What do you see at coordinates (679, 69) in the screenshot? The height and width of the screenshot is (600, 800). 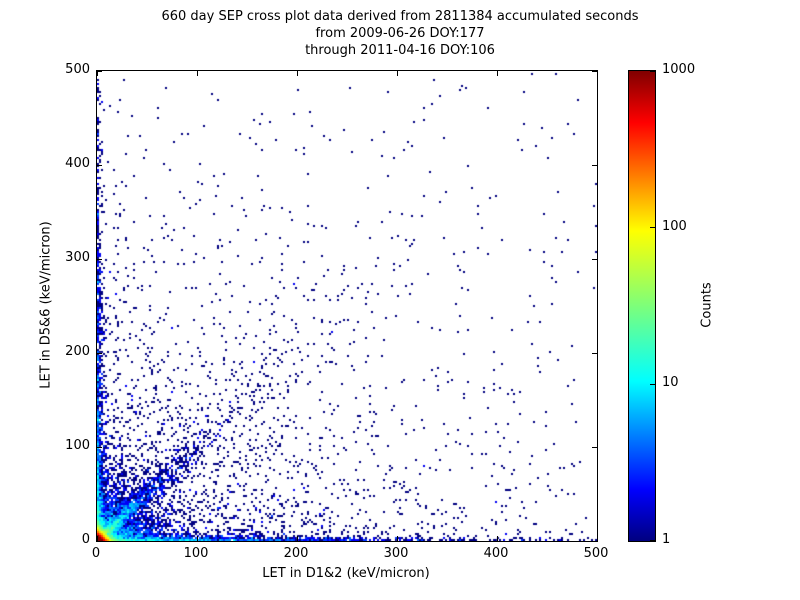 I see `colorbar-tick-label: 1000` at bounding box center [679, 69].